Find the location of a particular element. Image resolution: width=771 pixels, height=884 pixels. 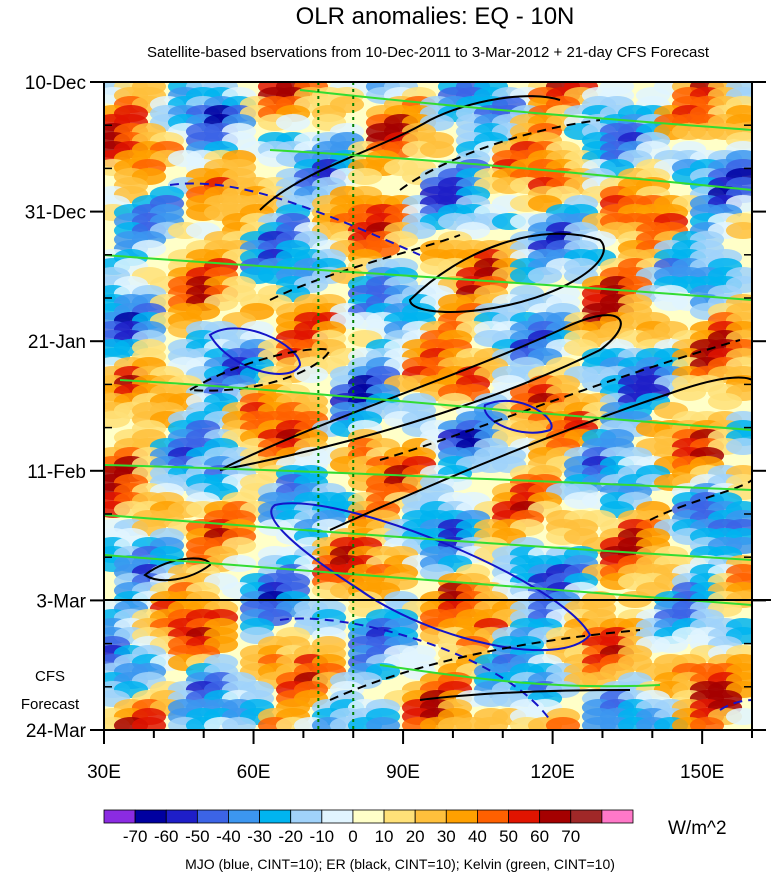

y-tick-label: 31-Dec is located at coordinates (55, 213).